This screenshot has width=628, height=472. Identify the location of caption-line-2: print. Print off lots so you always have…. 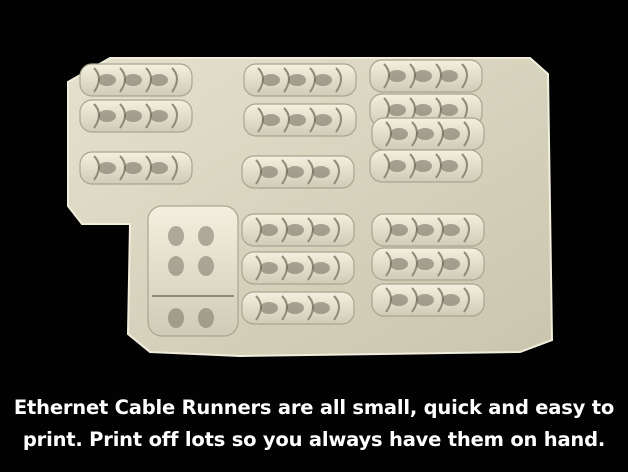
(314, 439).